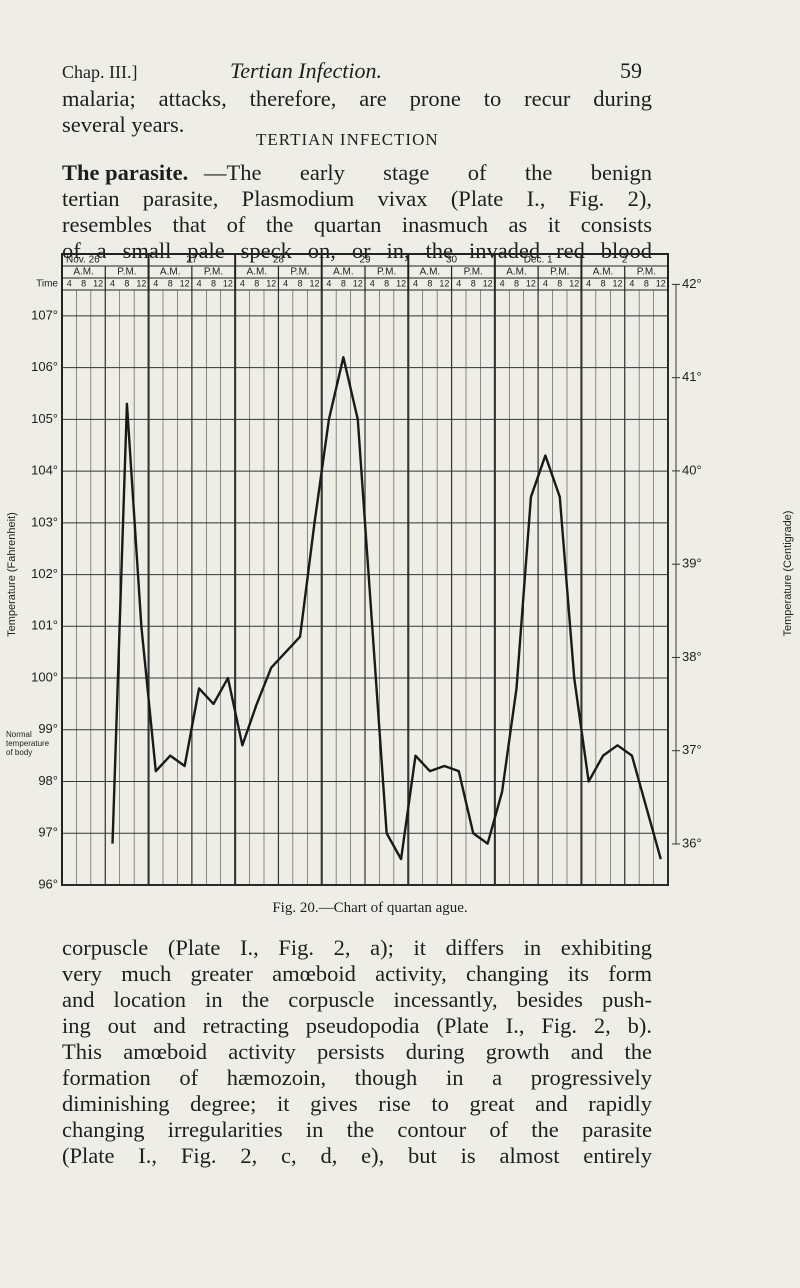 This screenshot has height=1288, width=800. Describe the element at coordinates (692, 283) in the screenshot. I see `y2-tick-label: 42°` at that location.